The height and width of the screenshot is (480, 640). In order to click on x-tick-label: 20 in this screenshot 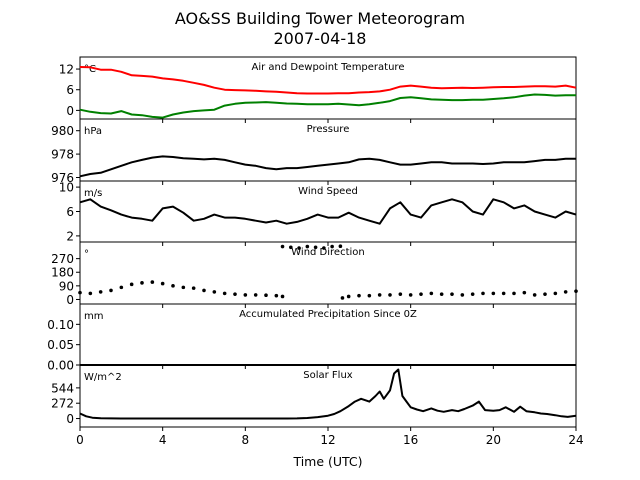, I will do `click(493, 440)`.